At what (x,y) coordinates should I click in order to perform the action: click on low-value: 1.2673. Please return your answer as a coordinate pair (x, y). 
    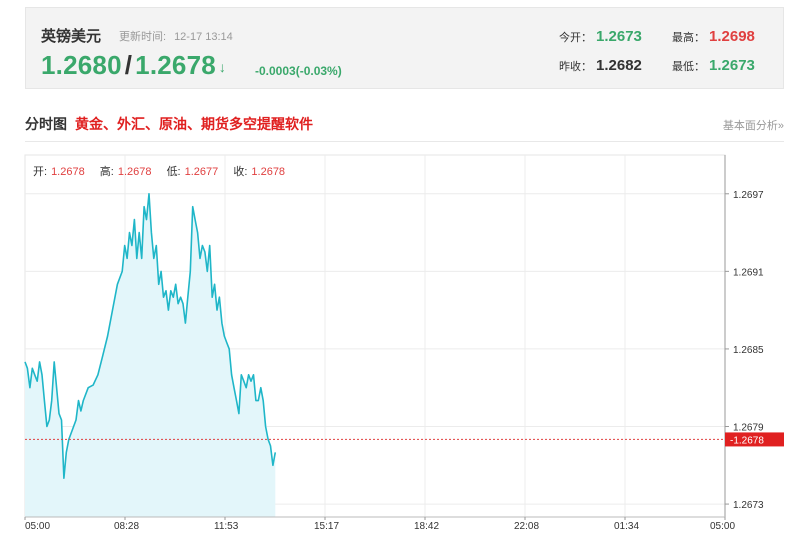
    Looking at the image, I should click on (732, 65).